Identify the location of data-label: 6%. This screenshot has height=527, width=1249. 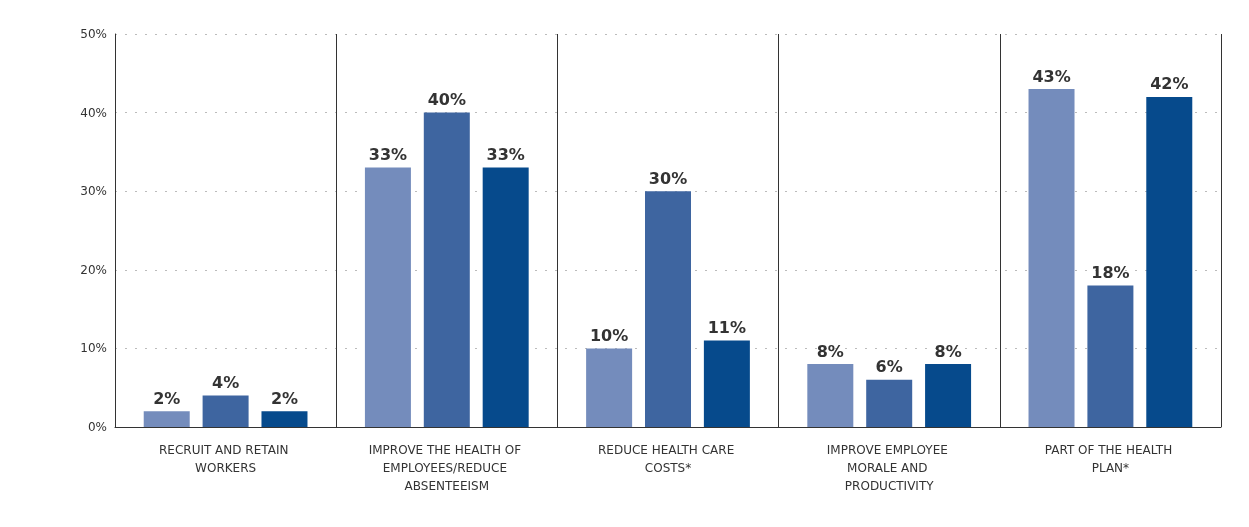
(889, 367).